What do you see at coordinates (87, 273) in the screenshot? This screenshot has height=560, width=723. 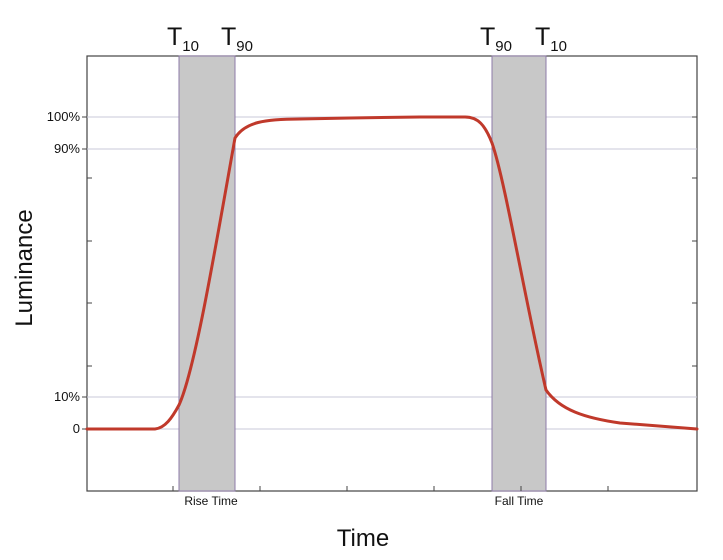 I see `left-axis-ticks` at bounding box center [87, 273].